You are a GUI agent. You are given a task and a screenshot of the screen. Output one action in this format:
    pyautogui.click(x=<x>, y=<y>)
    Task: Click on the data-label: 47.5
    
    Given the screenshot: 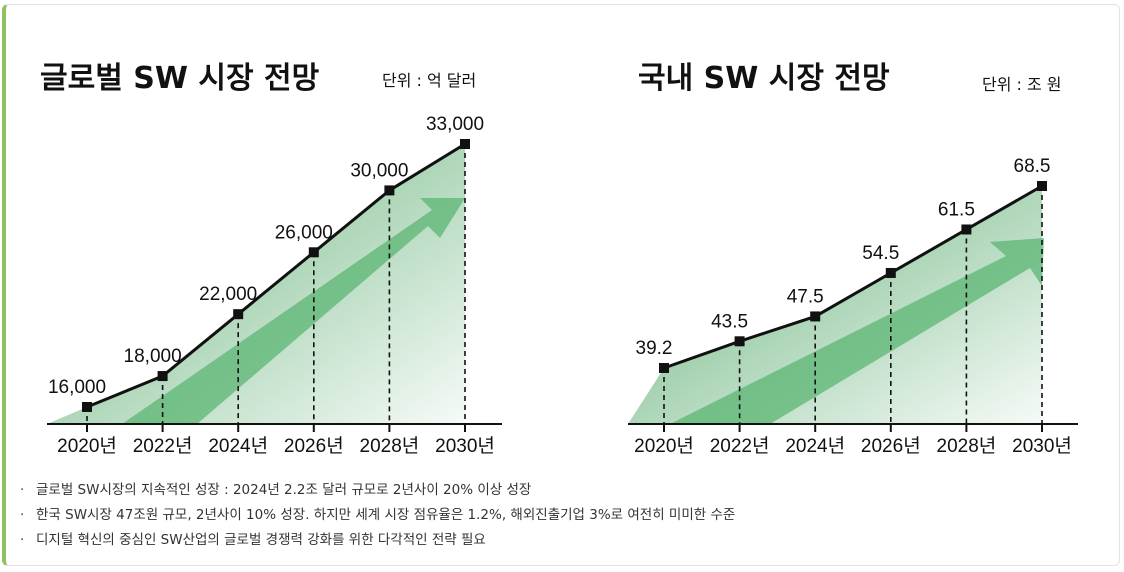 What is the action you would take?
    pyautogui.click(x=805, y=296)
    